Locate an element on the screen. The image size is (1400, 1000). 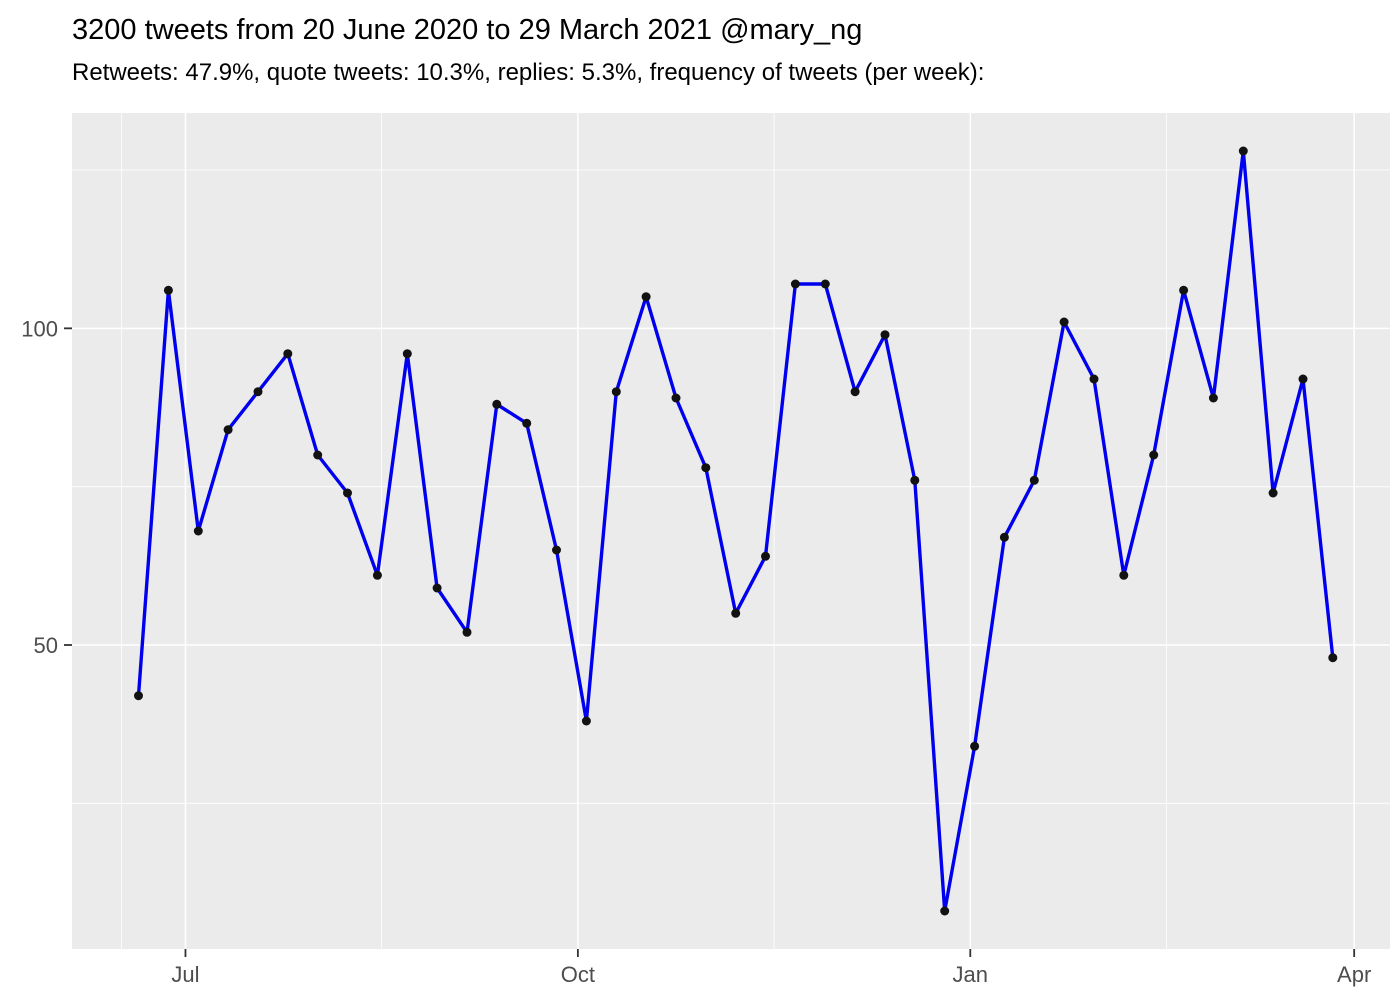
x-tick-label: Jul is located at coordinates (185, 974).